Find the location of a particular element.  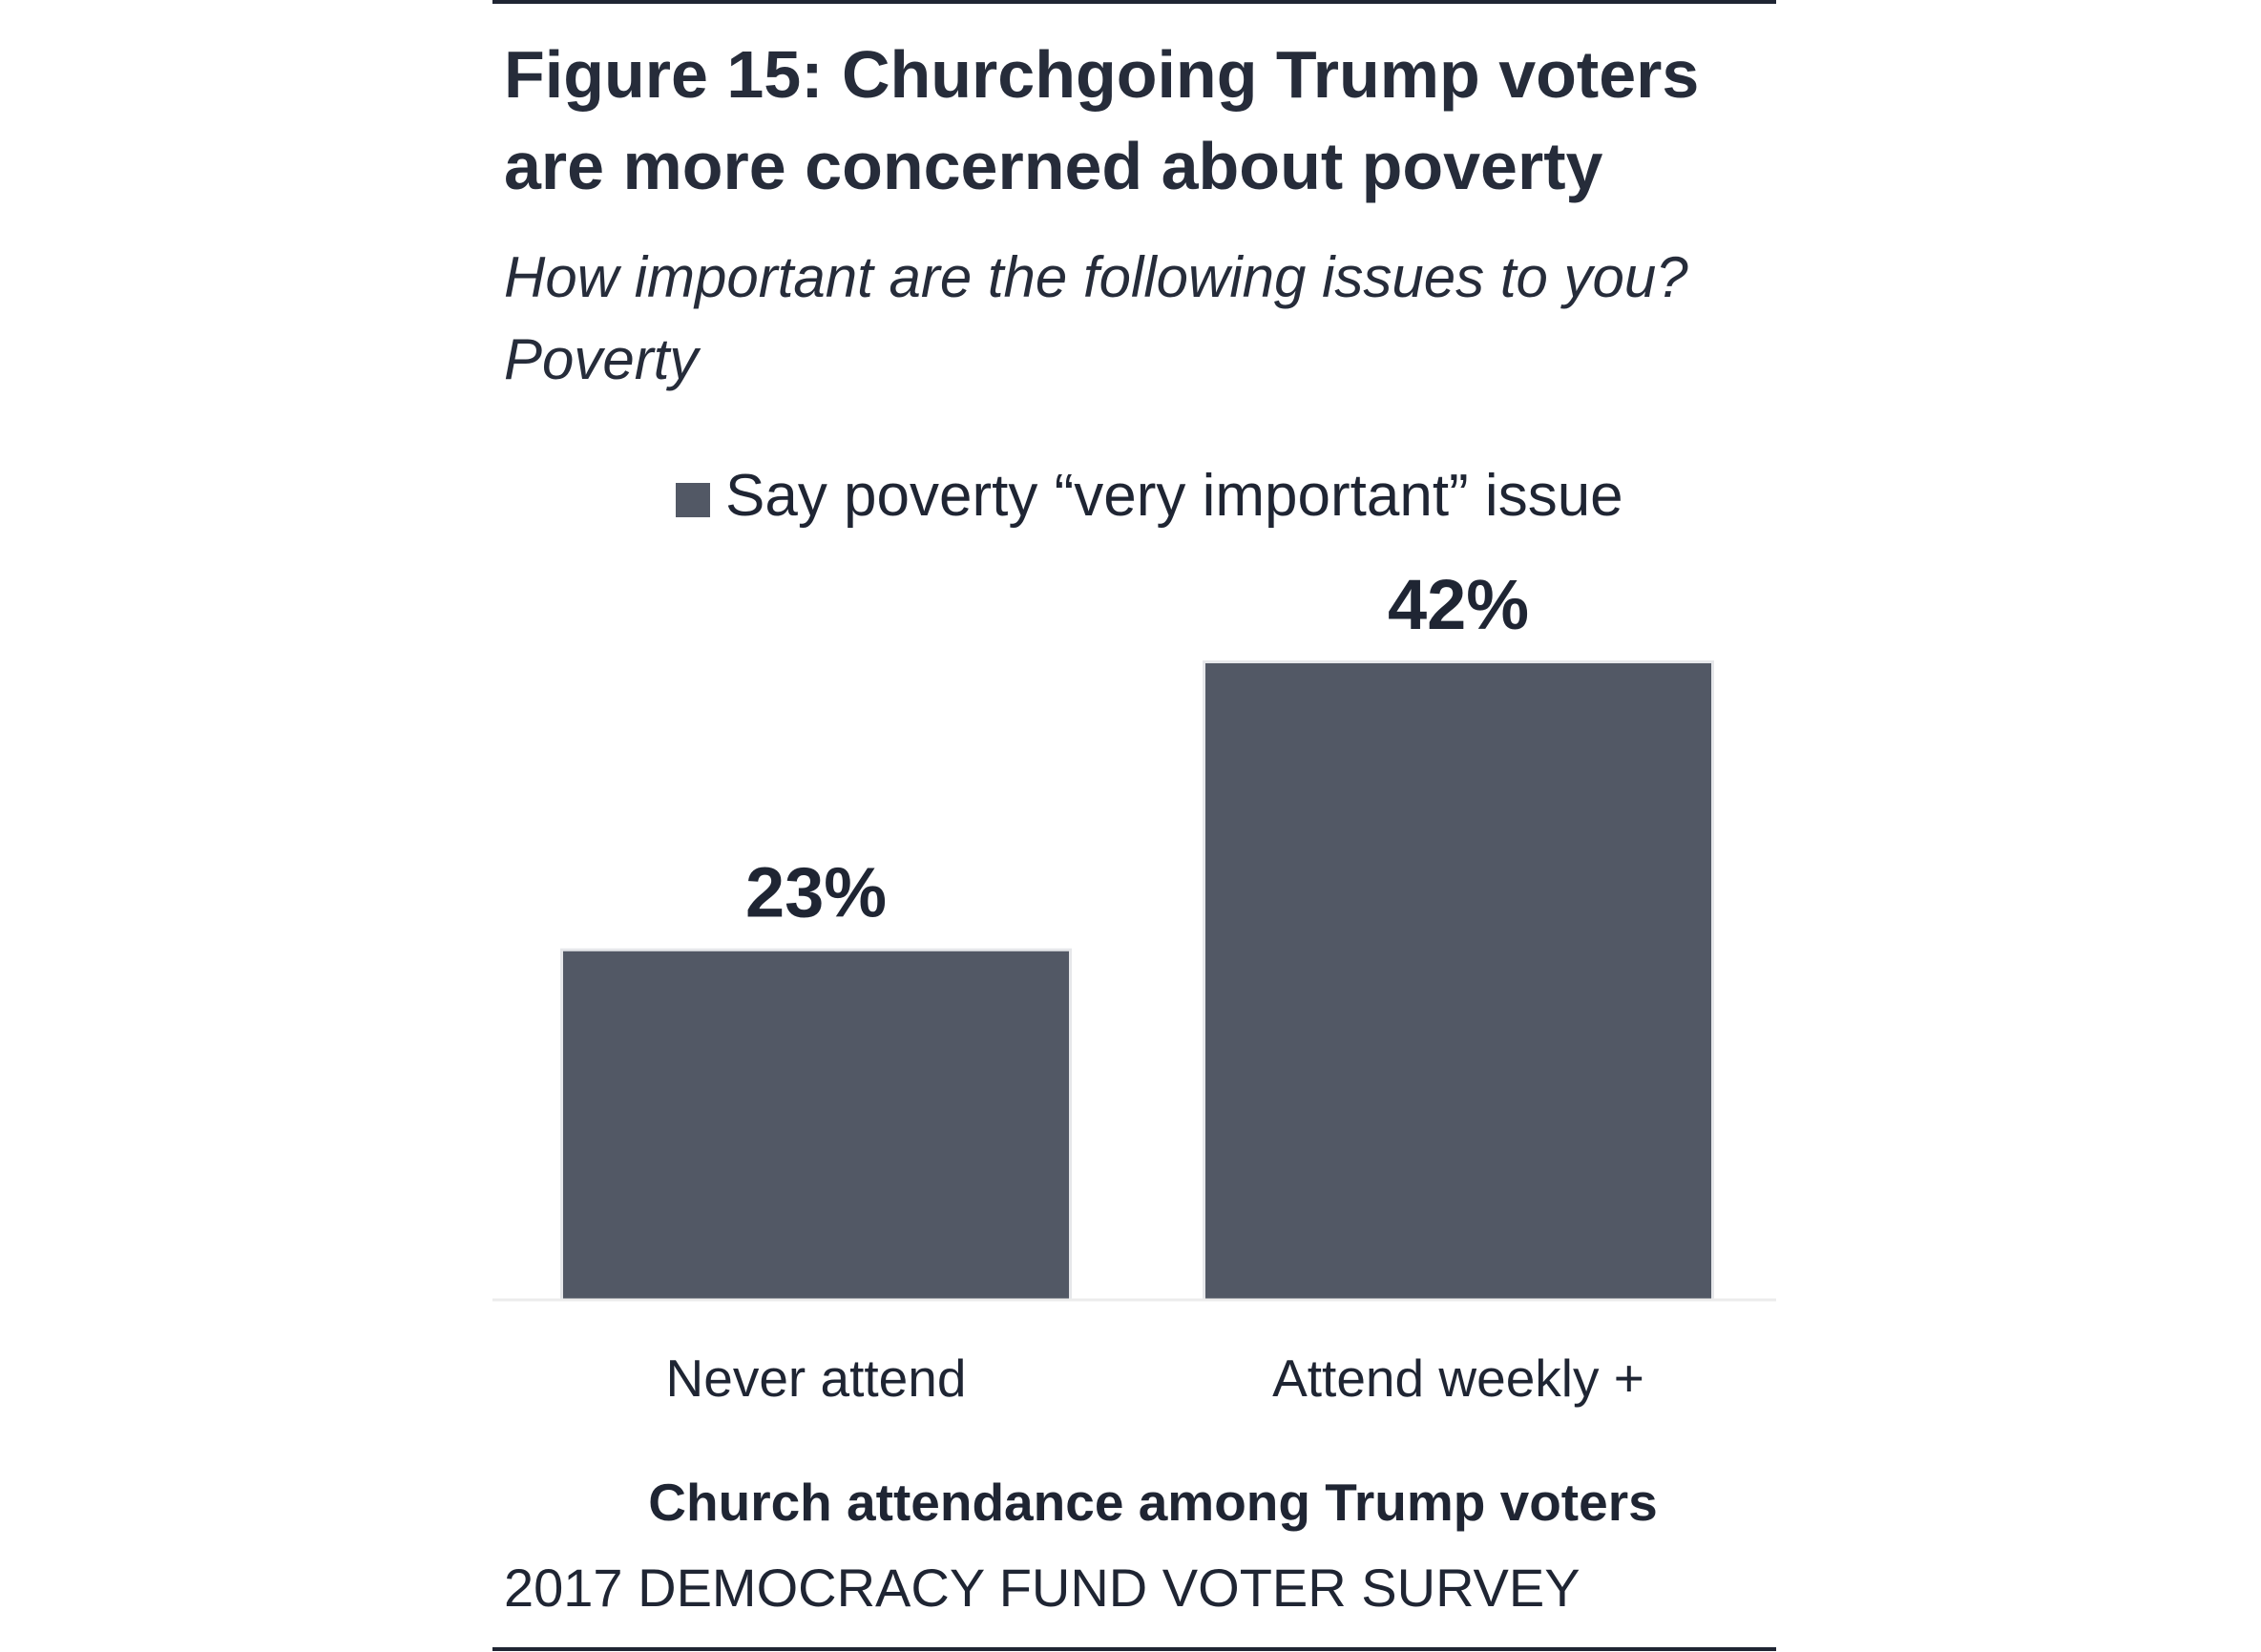

legend-label: Say poverty “very important” issue is located at coordinates (1174, 496).